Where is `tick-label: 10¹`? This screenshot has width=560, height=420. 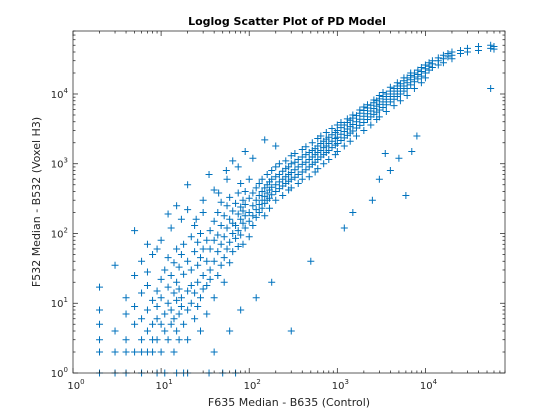
tick-label: 10¹ is located at coordinates (164, 385).